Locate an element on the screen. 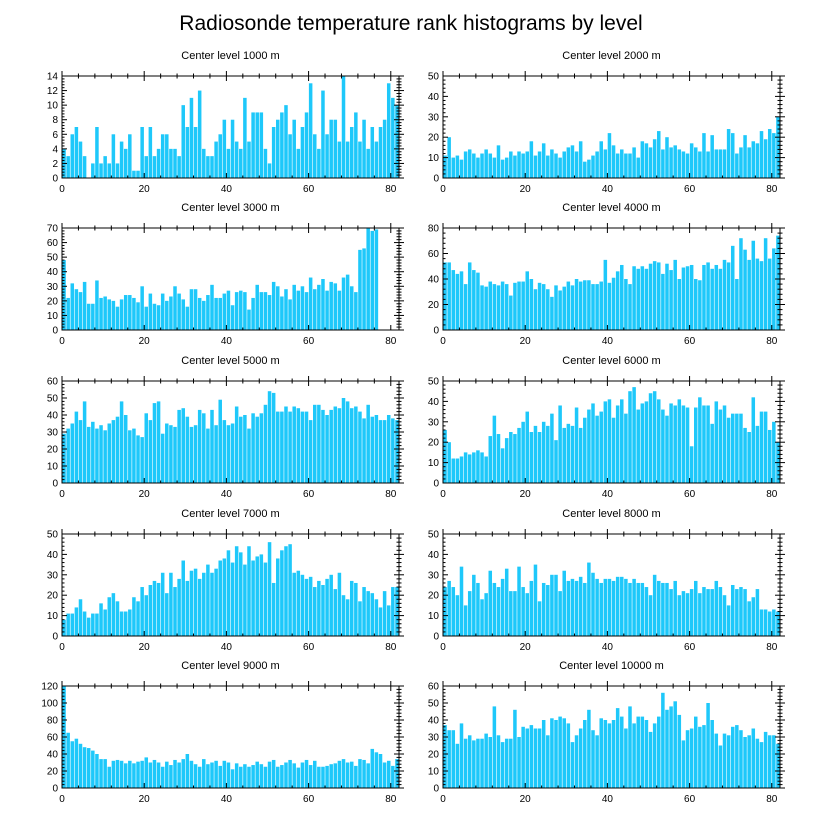  x-tick-label: 20 is located at coordinates (145, 494).